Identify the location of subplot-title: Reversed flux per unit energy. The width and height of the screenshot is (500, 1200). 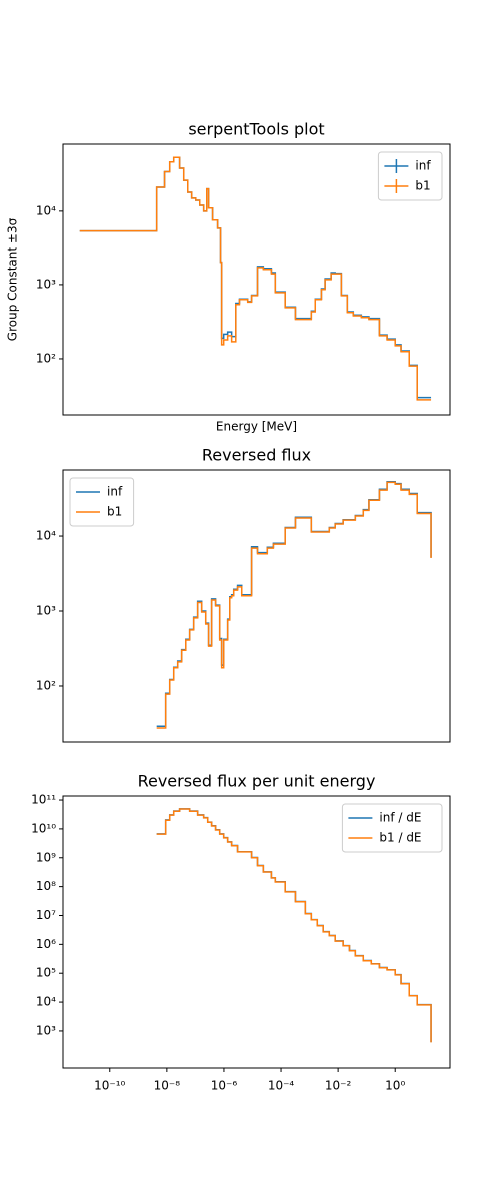
(257, 781).